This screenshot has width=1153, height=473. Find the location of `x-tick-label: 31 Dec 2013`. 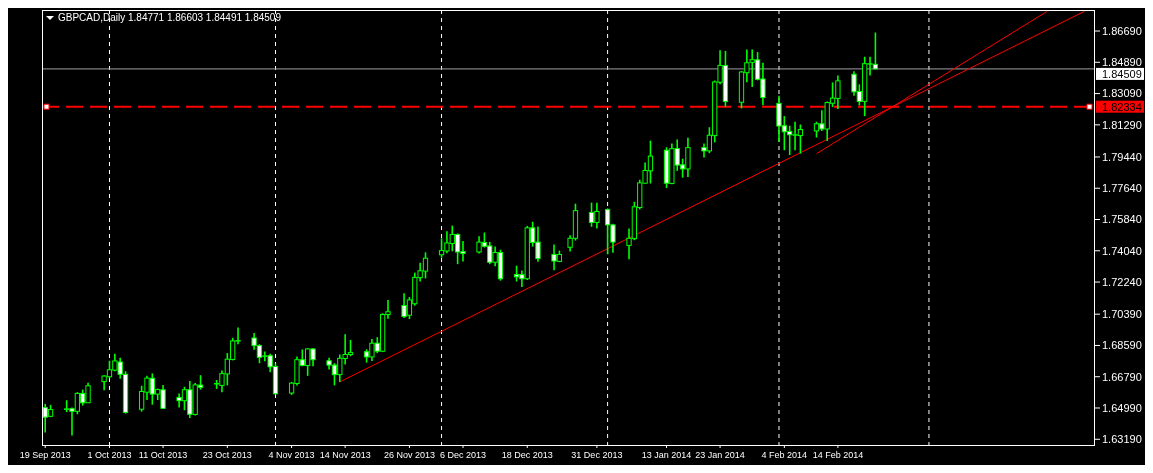

x-tick-label: 31 Dec 2013 is located at coordinates (597, 455).